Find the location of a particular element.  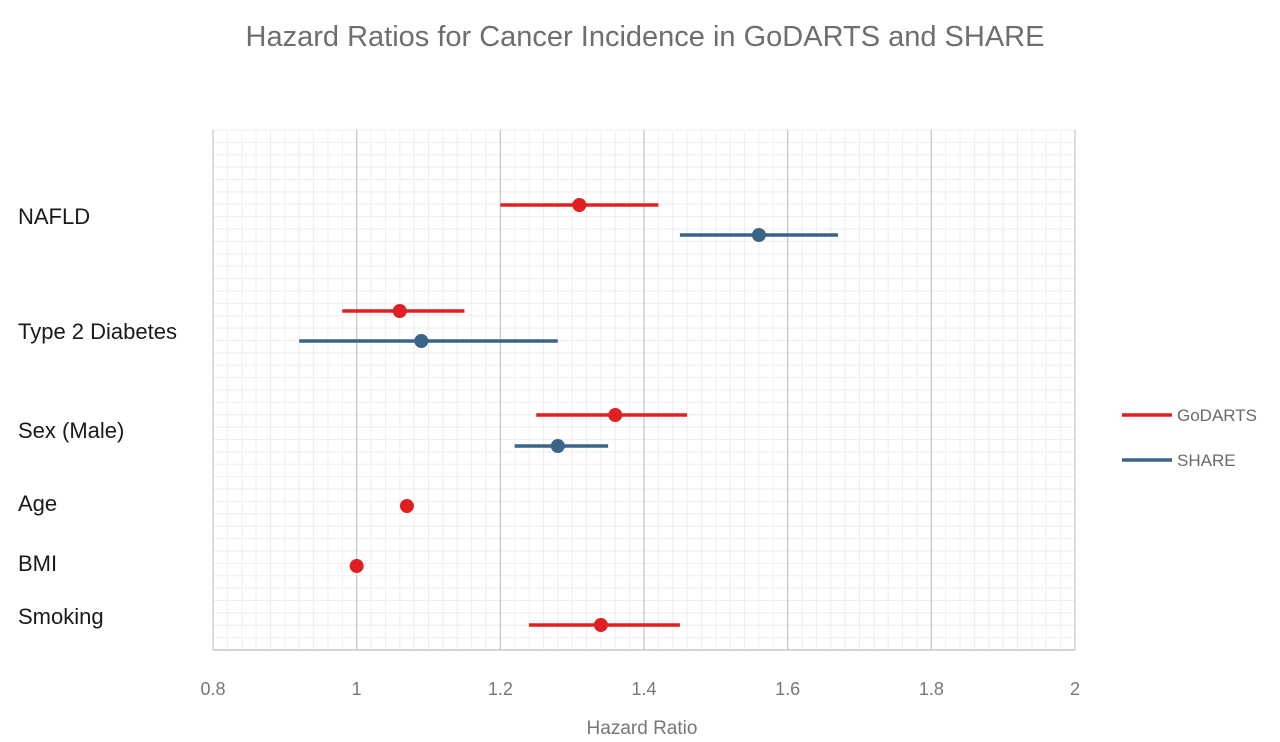

x-tick-label: 2 is located at coordinates (1075, 689).